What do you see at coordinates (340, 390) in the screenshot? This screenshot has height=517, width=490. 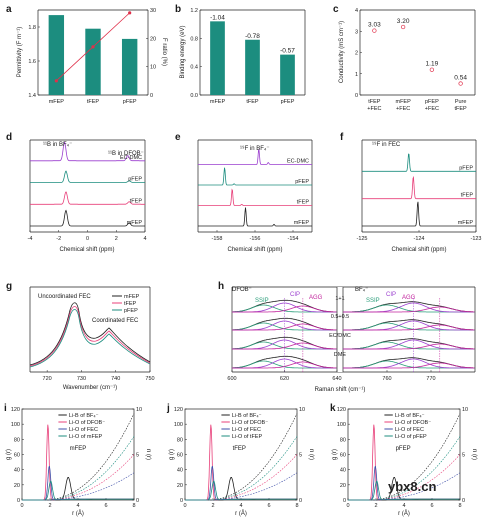 I see `h-xlabel: Raman shift (cm⁻¹)` at bounding box center [340, 390].